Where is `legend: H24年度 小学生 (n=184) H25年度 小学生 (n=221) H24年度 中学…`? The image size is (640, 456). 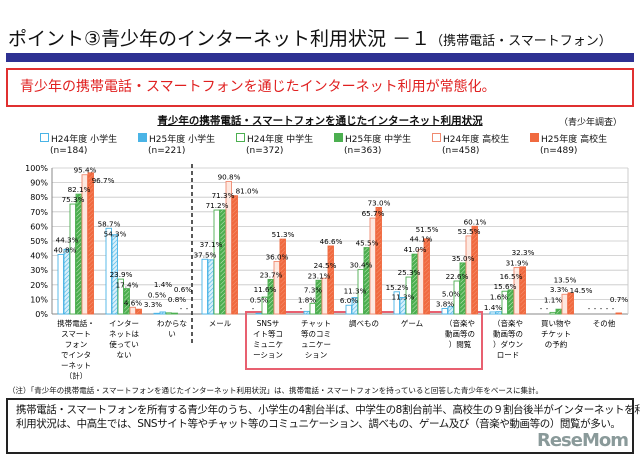
legend: H24年度 小学生 (n=184) H25年度 小学生 (n=221) H24年度 中学… is located at coordinates (334, 145).